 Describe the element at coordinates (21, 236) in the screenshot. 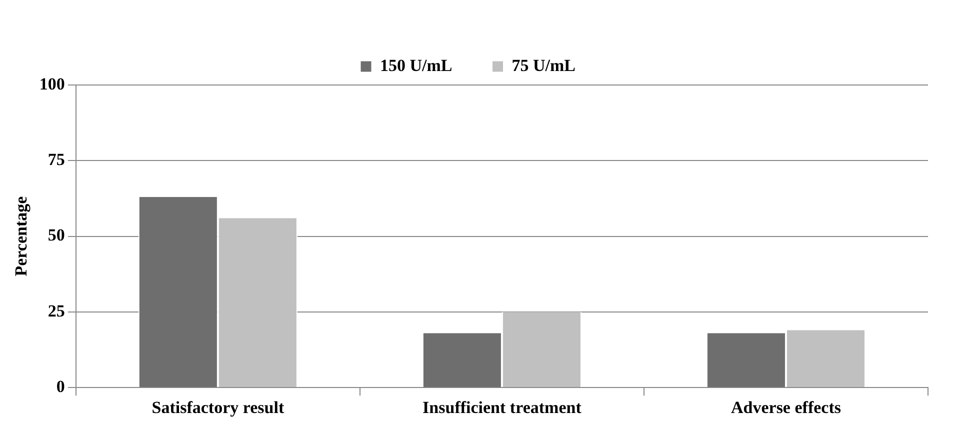

I see `y-axis-title: Percentage` at that location.